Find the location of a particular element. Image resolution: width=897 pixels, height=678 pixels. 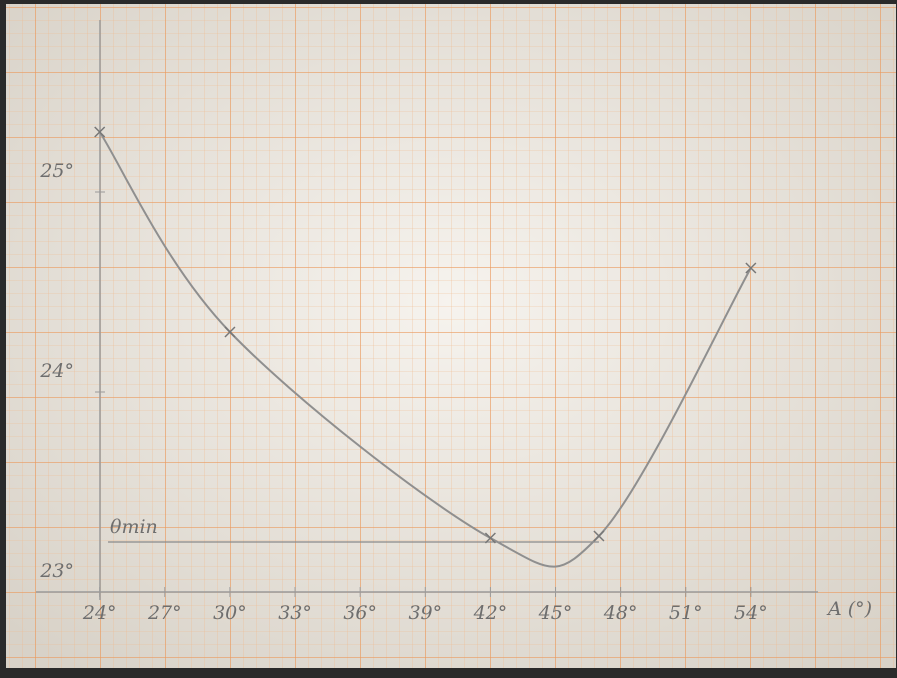

x-tick-label: 36° is located at coordinates (360, 613).